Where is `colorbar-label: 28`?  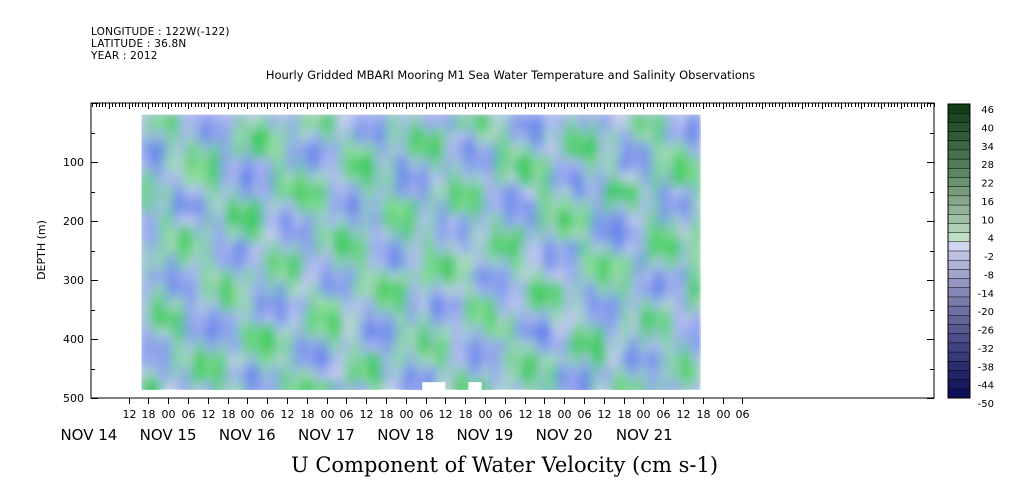
colorbar-label: 28 is located at coordinates (987, 165).